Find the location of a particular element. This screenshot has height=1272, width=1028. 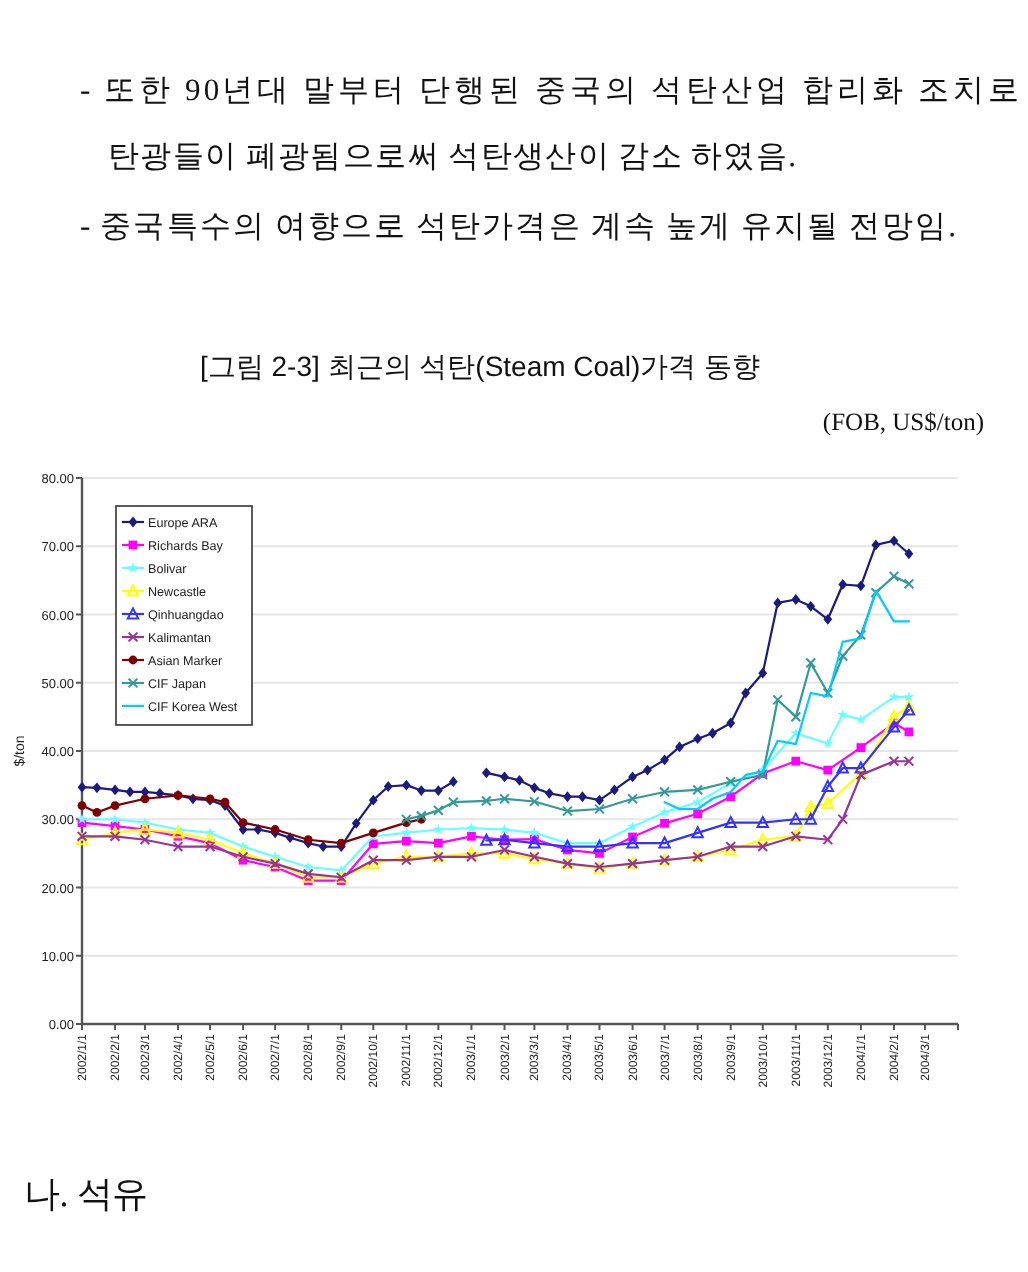

text: 나. 석유 is located at coordinates (86, 1194).